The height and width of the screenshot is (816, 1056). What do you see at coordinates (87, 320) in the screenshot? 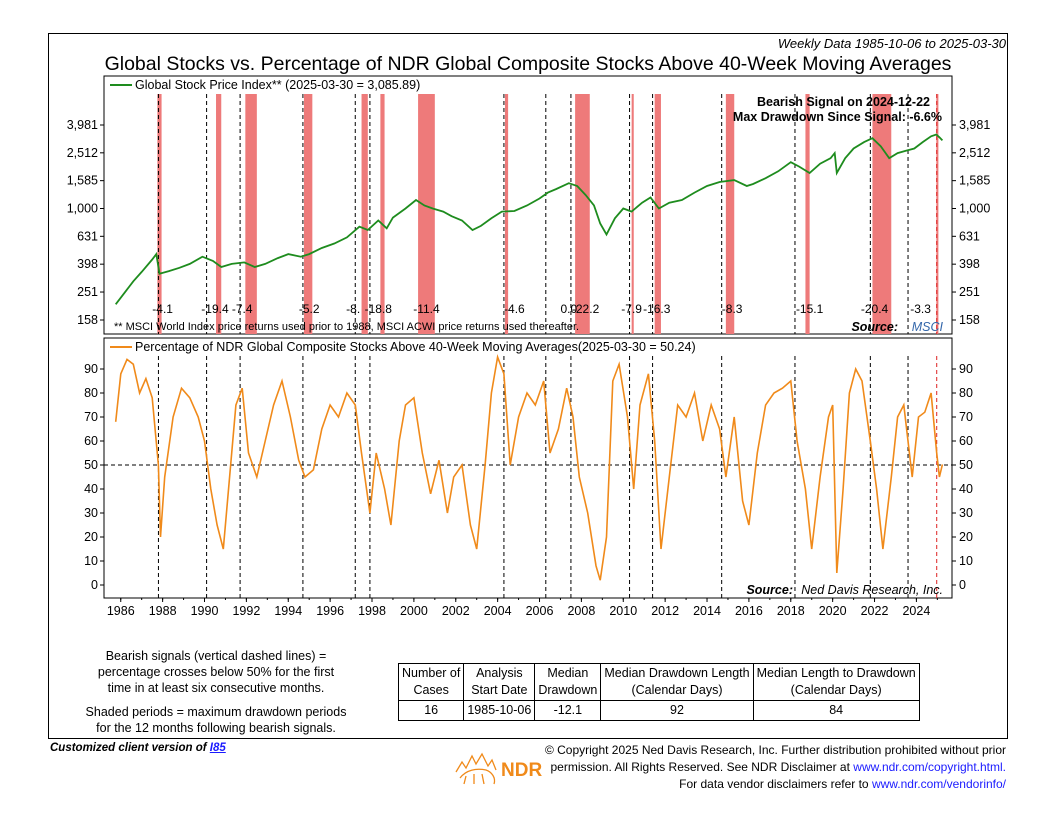
I see `price-ytick-label-left: 158` at bounding box center [87, 320].